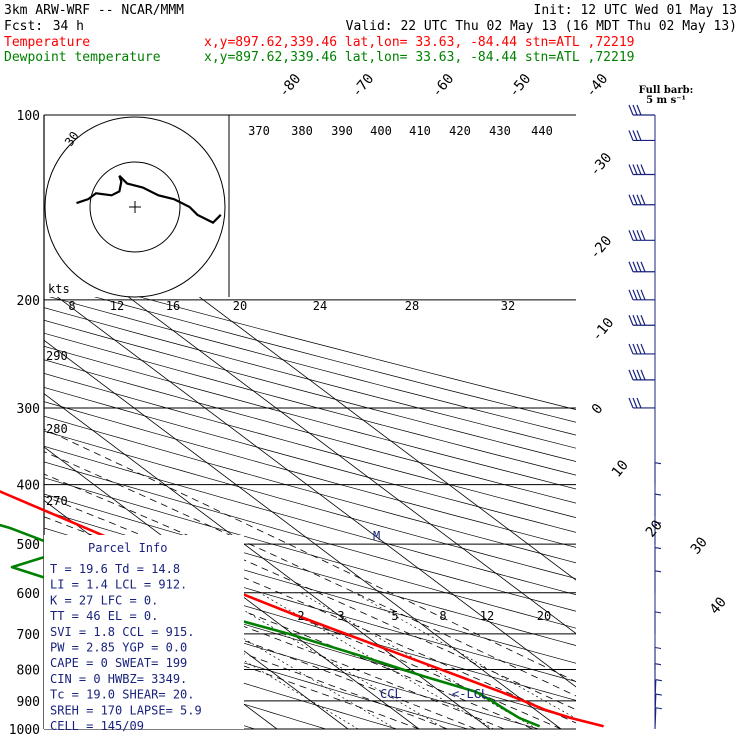 This screenshot has width=740, height=740. I want to click on wind-barbs, so click(645, 417).